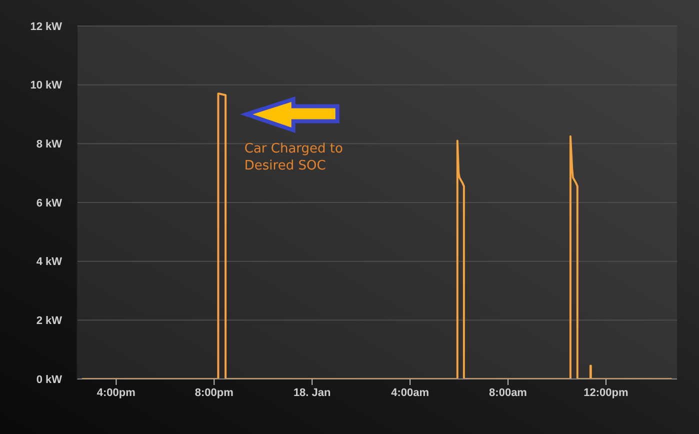 Image resolution: width=699 pixels, height=434 pixels. I want to click on x-tick-label: 12:00pm, so click(606, 392).